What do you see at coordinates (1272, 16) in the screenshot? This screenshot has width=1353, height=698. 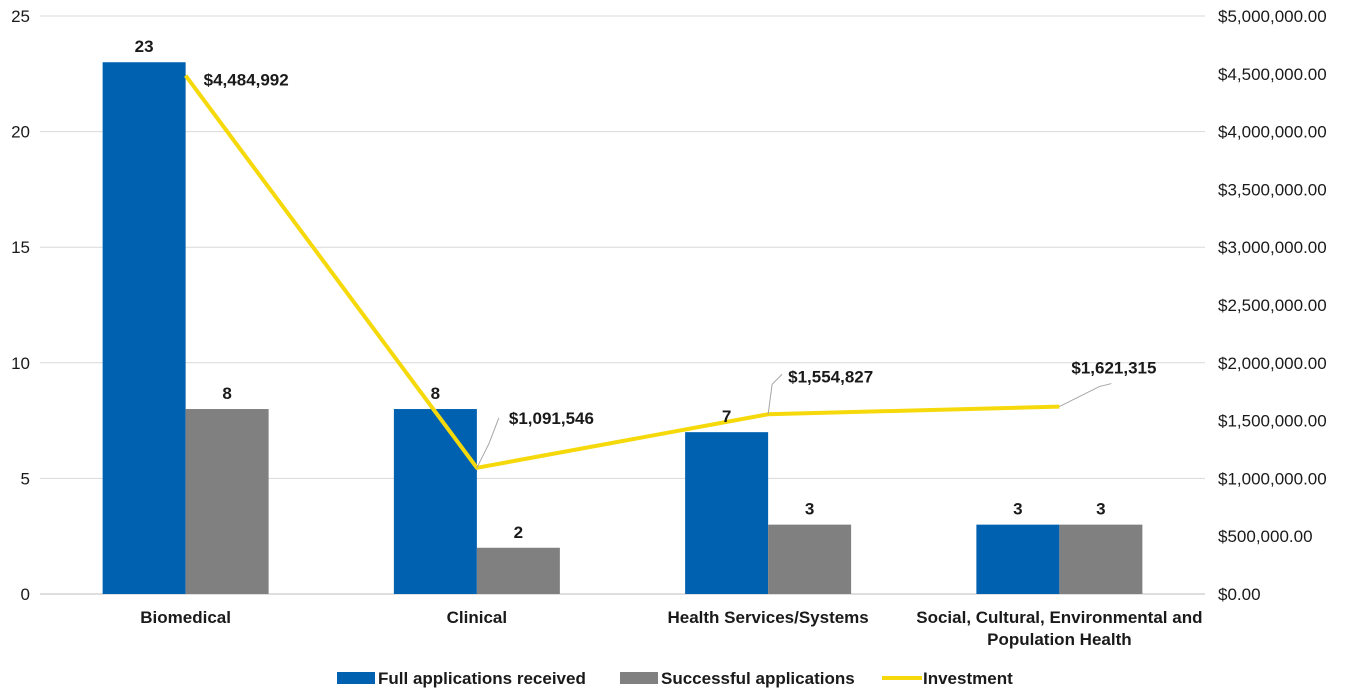 I see `right-tick-label: $5,000,000.00` at bounding box center [1272, 16].